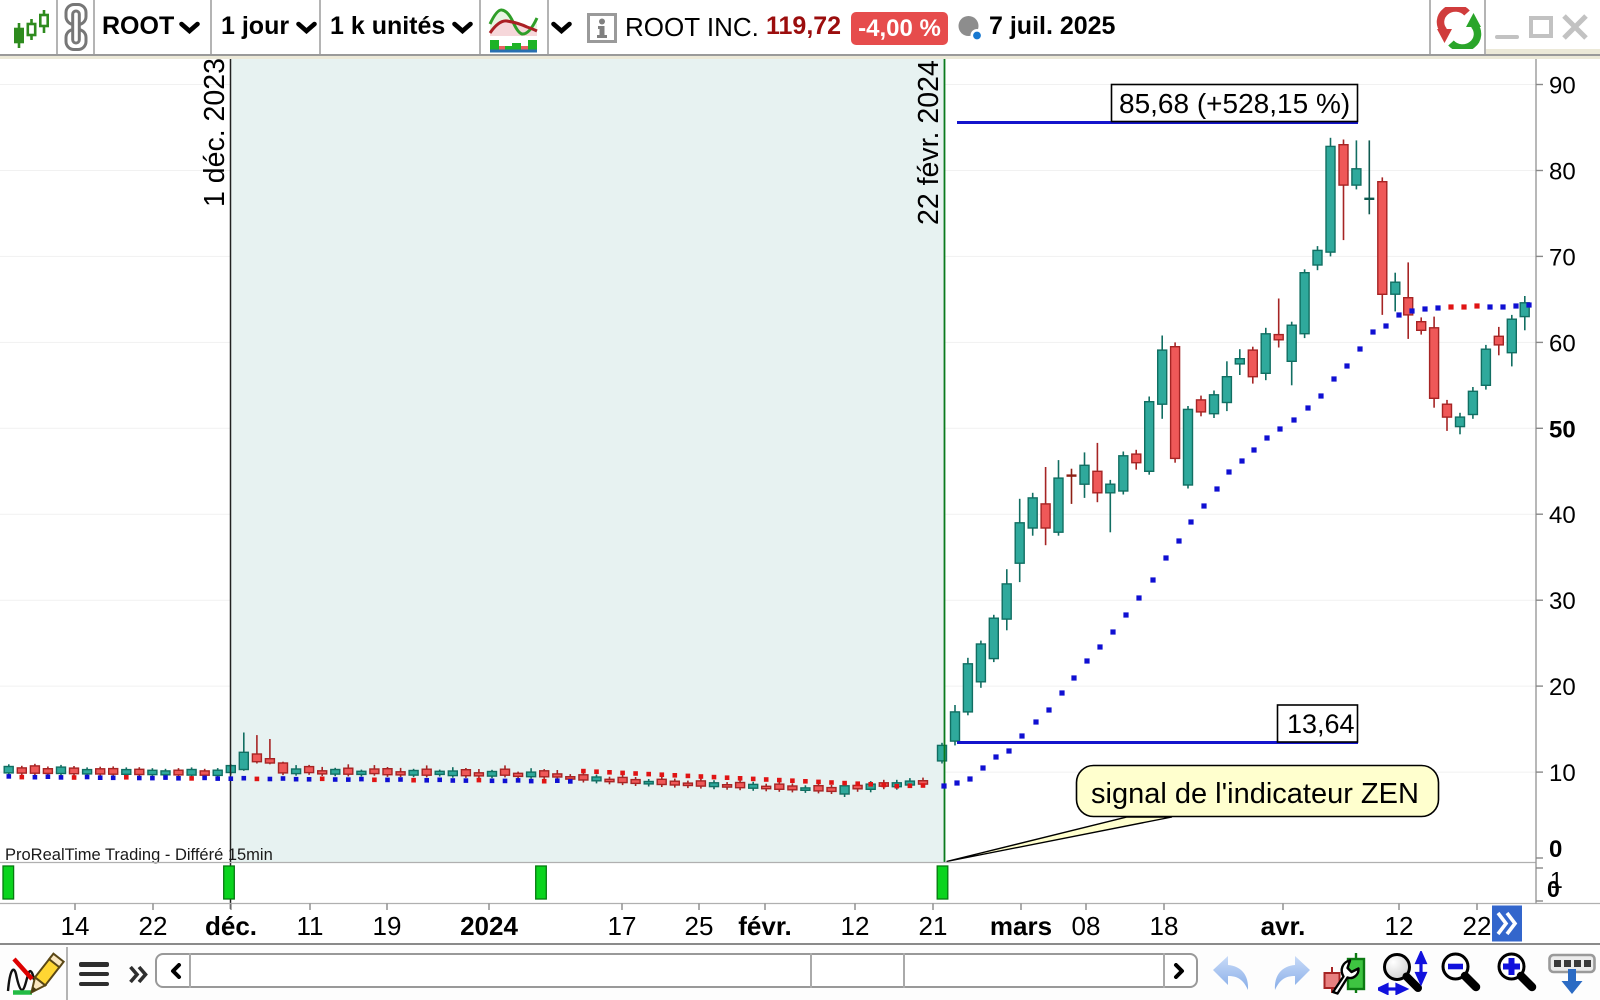  What do you see at coordinates (1321, 724) in the screenshot?
I see `svg-text: 13,64` at bounding box center [1321, 724].